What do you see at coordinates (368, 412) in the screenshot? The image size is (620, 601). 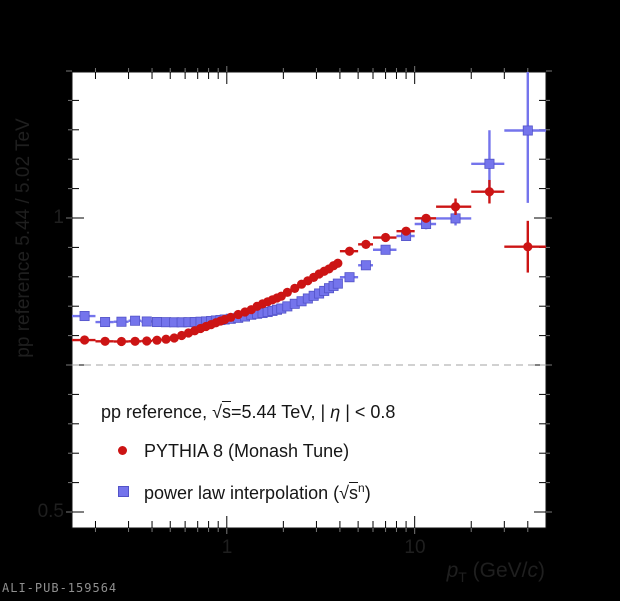 I see `legend-header-post: | < 0.8` at bounding box center [368, 412].